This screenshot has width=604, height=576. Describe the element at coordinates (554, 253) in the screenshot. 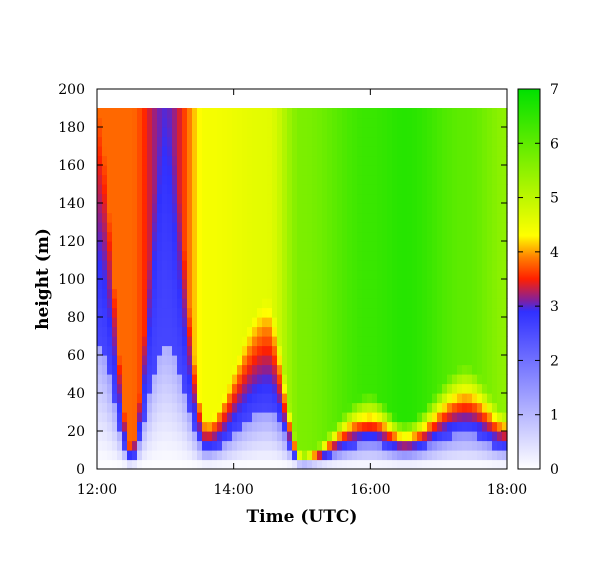

I see `colorbar-tick-label: 4` at that location.